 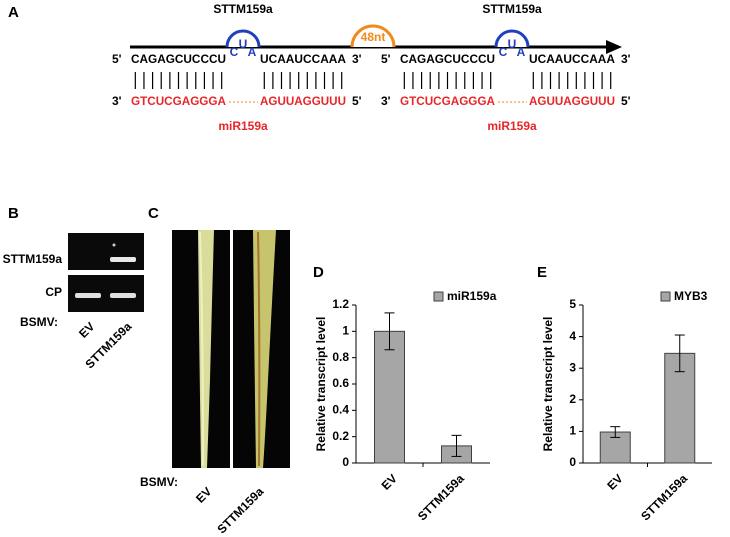 I want to click on spacer-loop, so click(x=373, y=36).